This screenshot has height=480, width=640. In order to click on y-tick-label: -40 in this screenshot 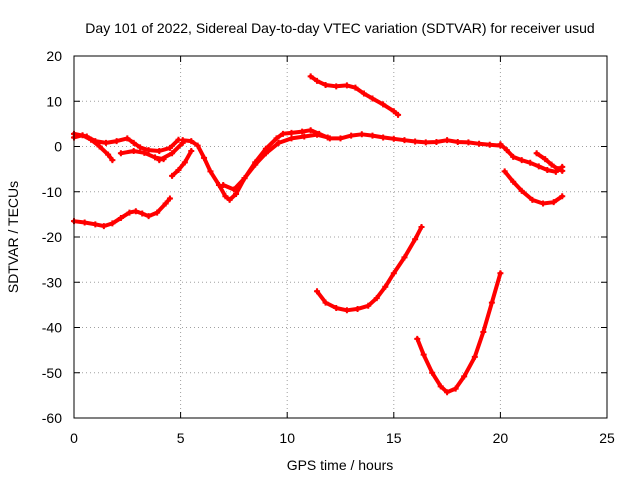, I will do `click(52, 328)`.